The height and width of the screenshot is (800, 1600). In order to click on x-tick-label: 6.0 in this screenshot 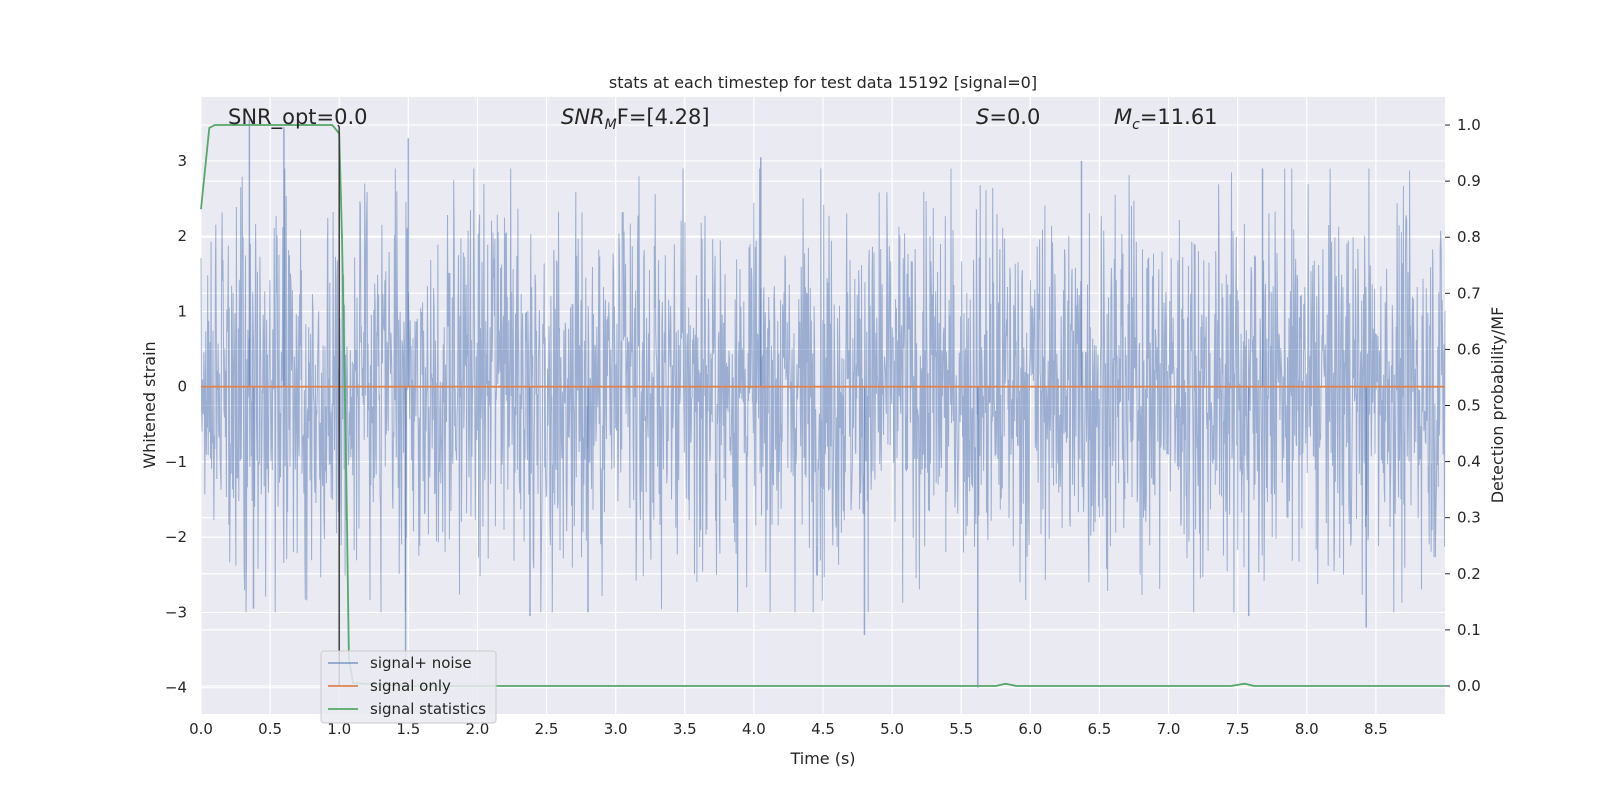, I will do `click(1030, 729)`.